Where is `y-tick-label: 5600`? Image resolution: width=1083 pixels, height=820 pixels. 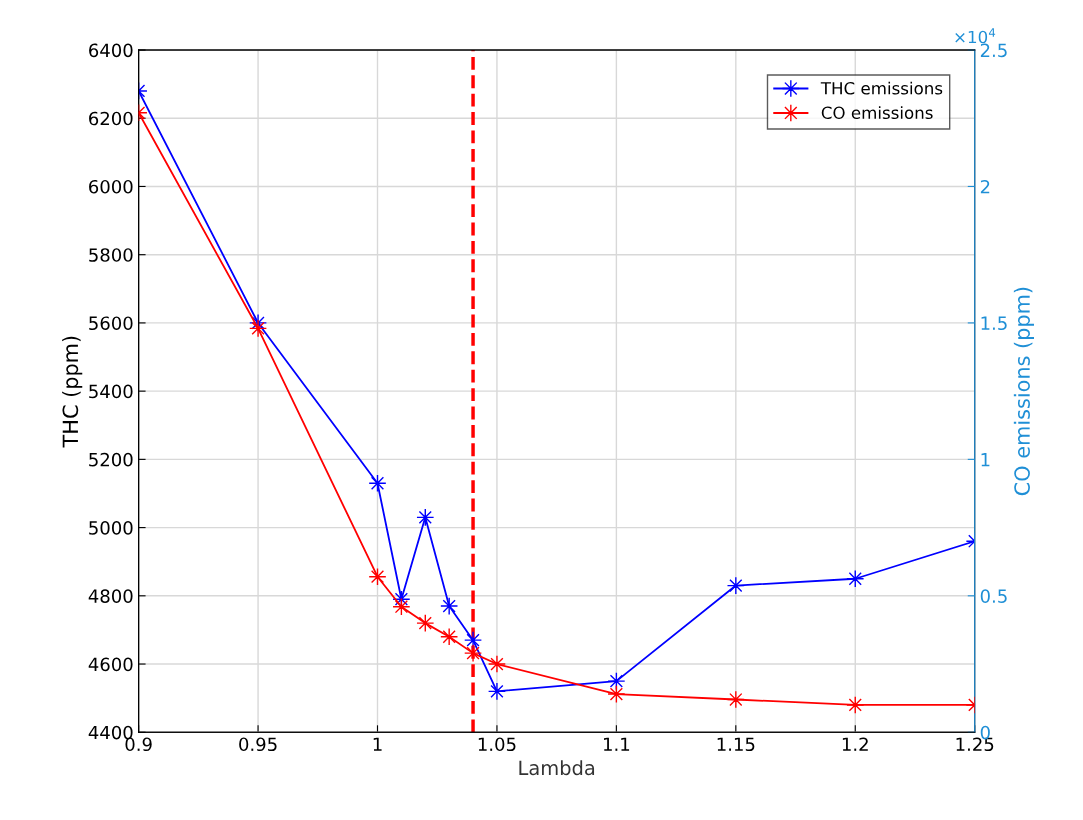
y-tick-label: 5600 is located at coordinates (111, 323).